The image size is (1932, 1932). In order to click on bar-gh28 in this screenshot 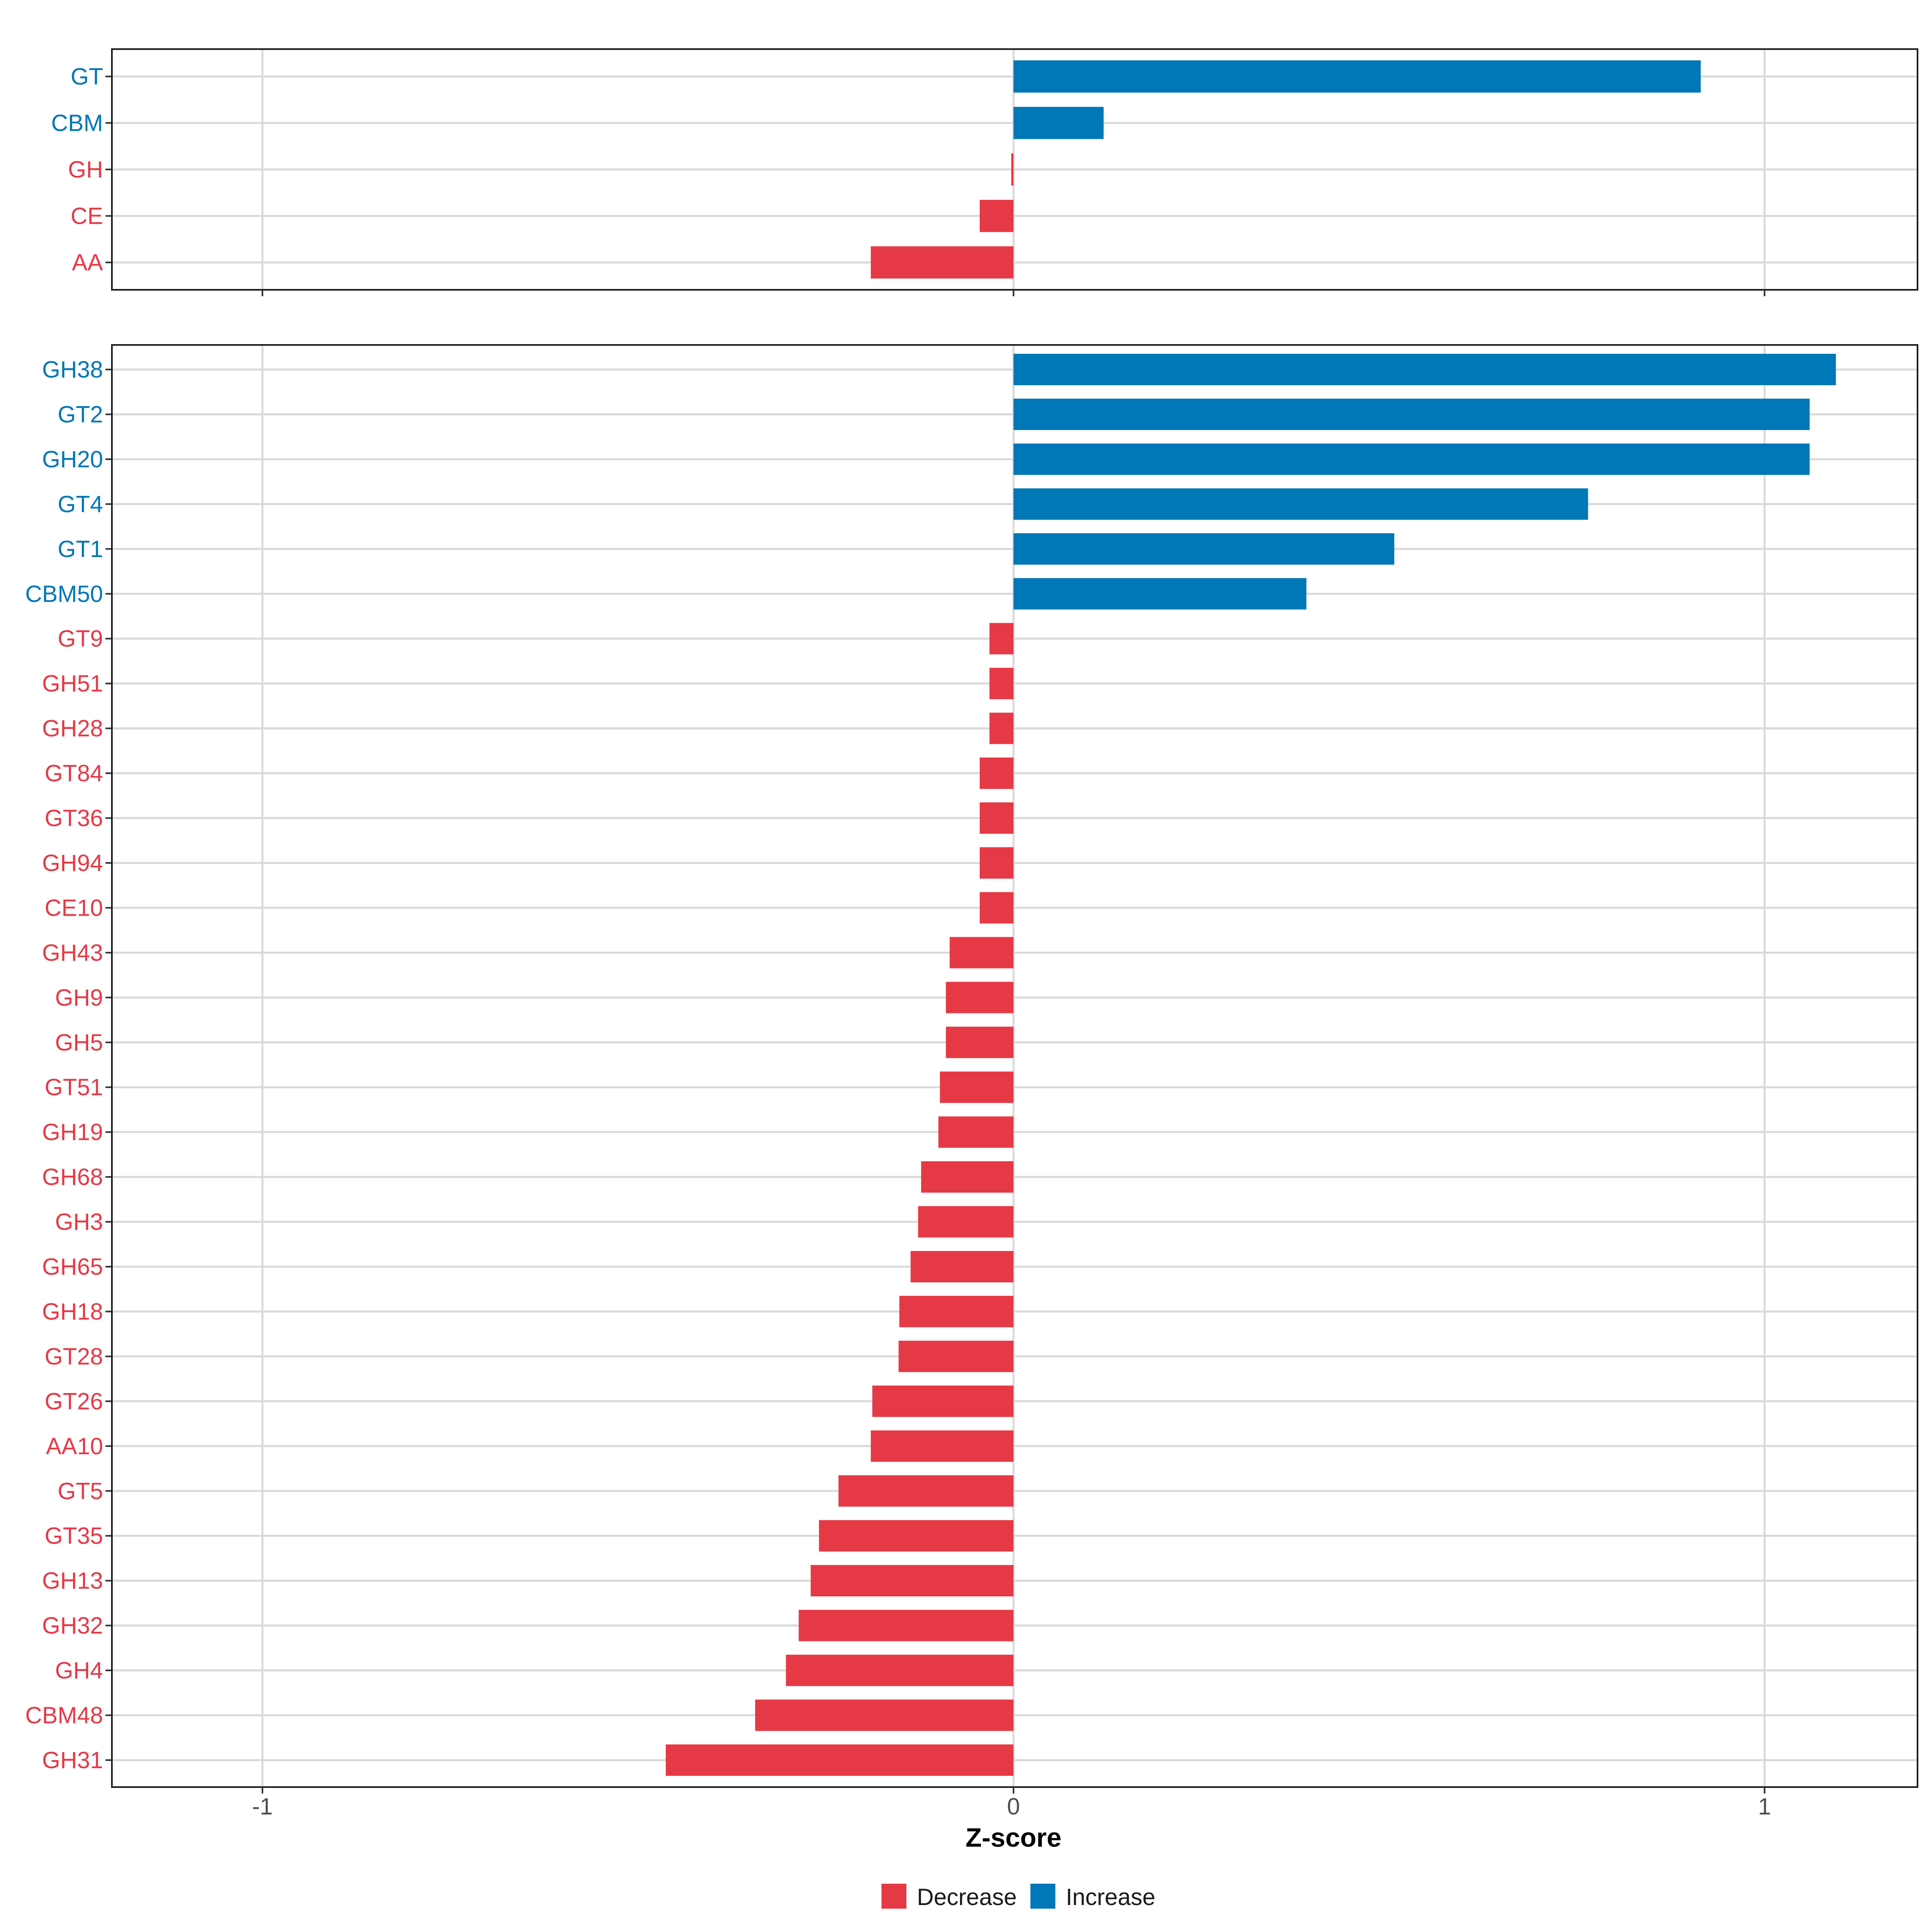, I will do `click(1001, 728)`.